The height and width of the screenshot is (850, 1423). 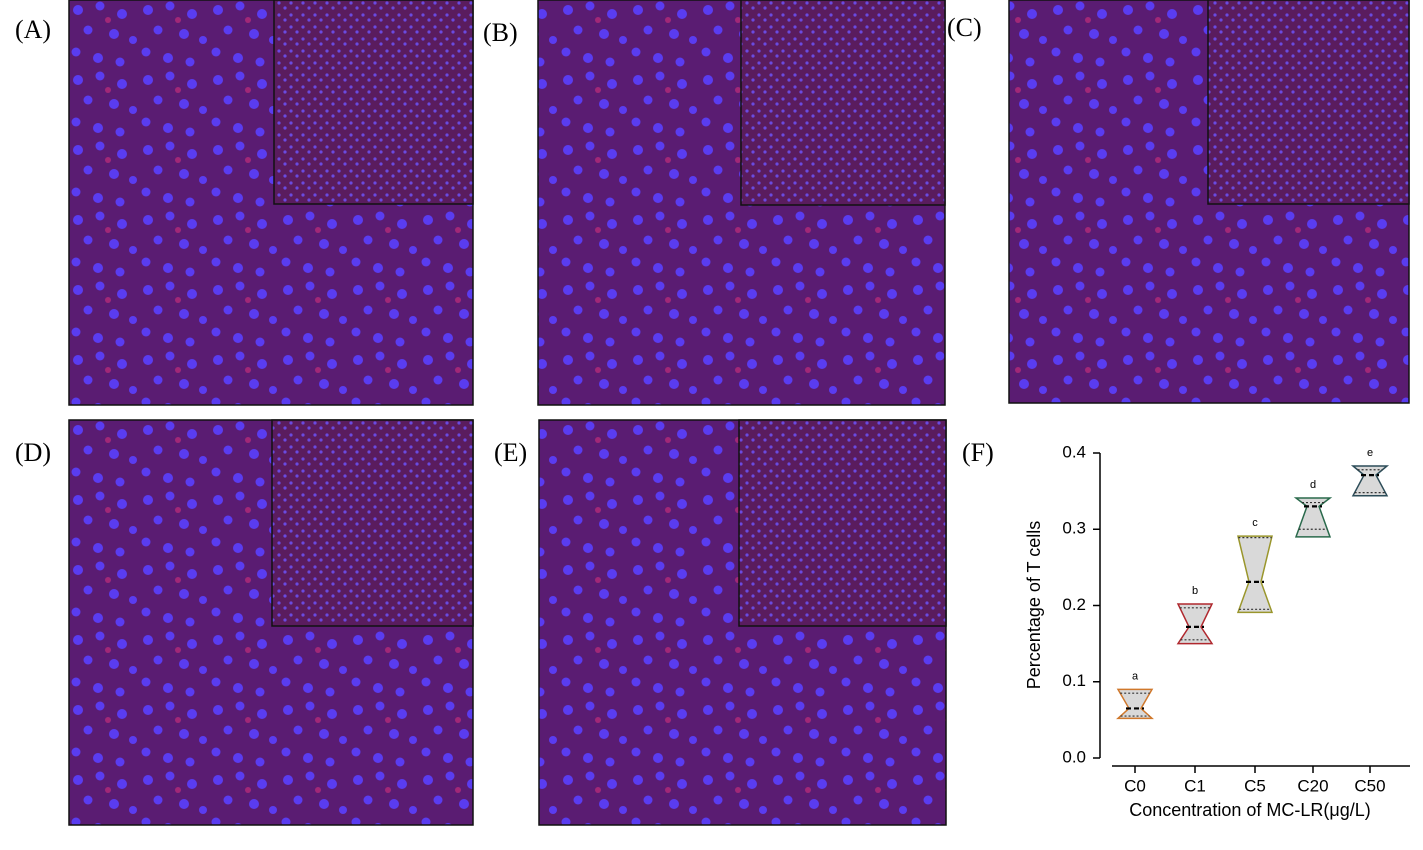 I want to click on x-tick-label: C5, so click(x=1255, y=785).